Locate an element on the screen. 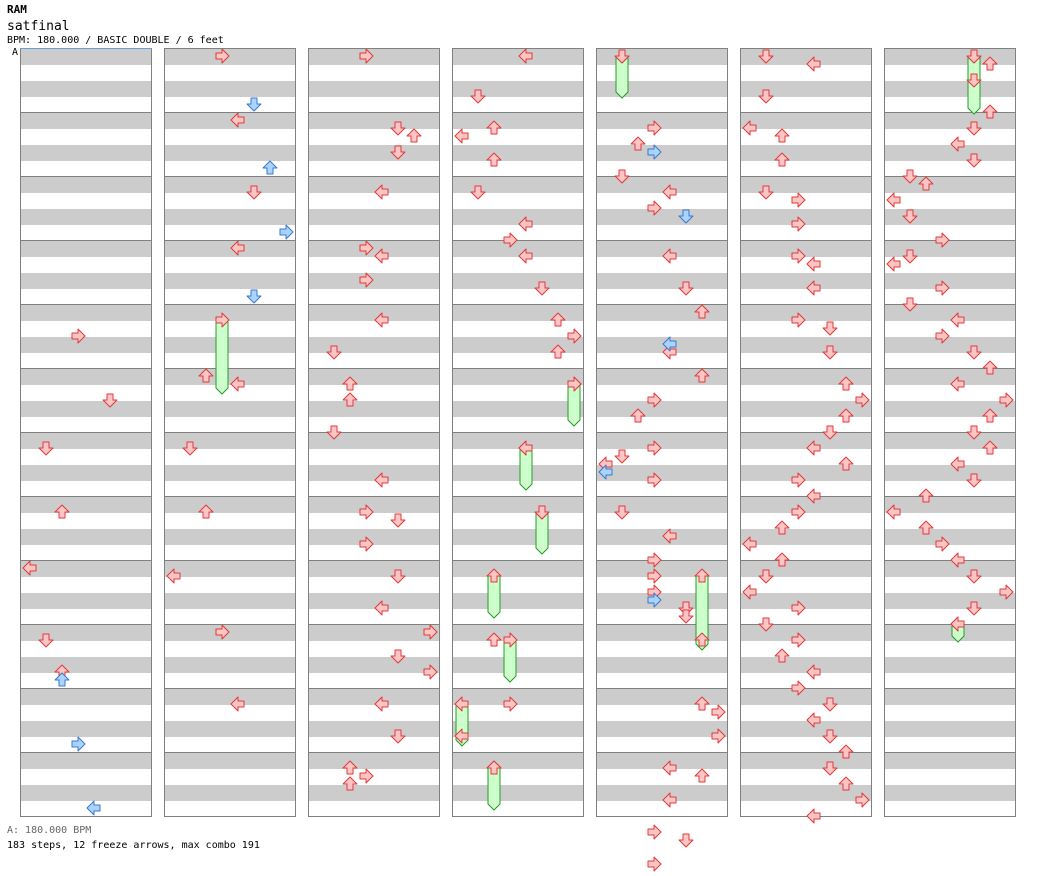 The width and height of the screenshot is (1040, 876). bpm-marker-line is located at coordinates (86, 48).